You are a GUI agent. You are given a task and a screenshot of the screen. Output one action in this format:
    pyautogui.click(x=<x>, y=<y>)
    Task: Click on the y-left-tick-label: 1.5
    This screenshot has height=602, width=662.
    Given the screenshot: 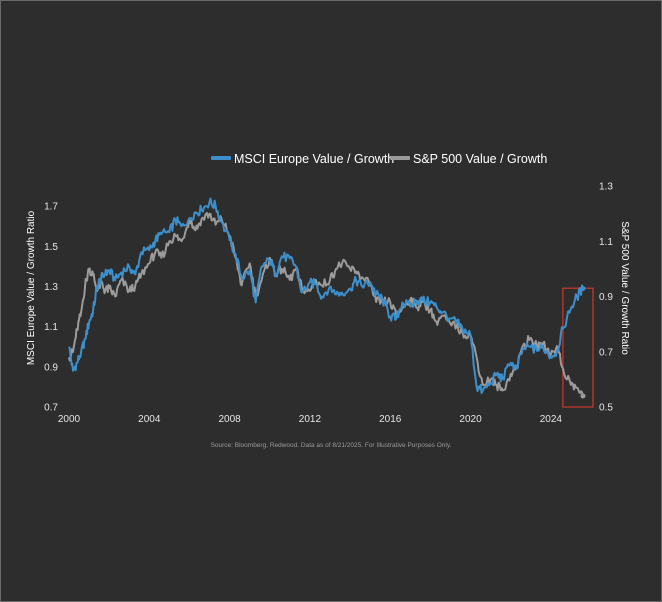 What is the action you would take?
    pyautogui.click(x=51, y=247)
    